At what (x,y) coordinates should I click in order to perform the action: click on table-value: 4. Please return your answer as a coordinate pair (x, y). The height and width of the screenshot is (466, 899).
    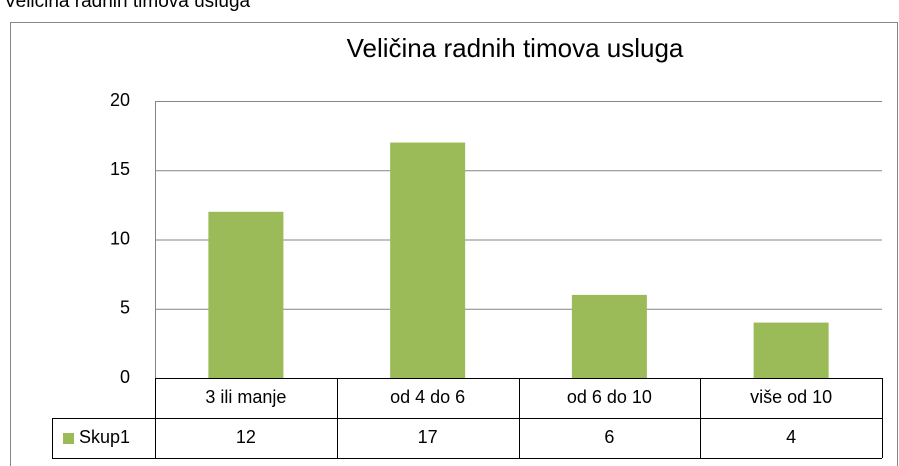
    Looking at the image, I should click on (791, 437).